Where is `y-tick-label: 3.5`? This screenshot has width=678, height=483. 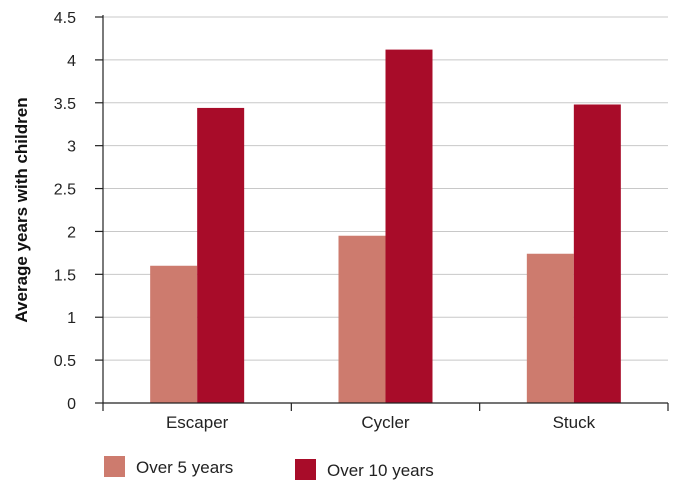
y-tick-label: 3.5 is located at coordinates (65, 104).